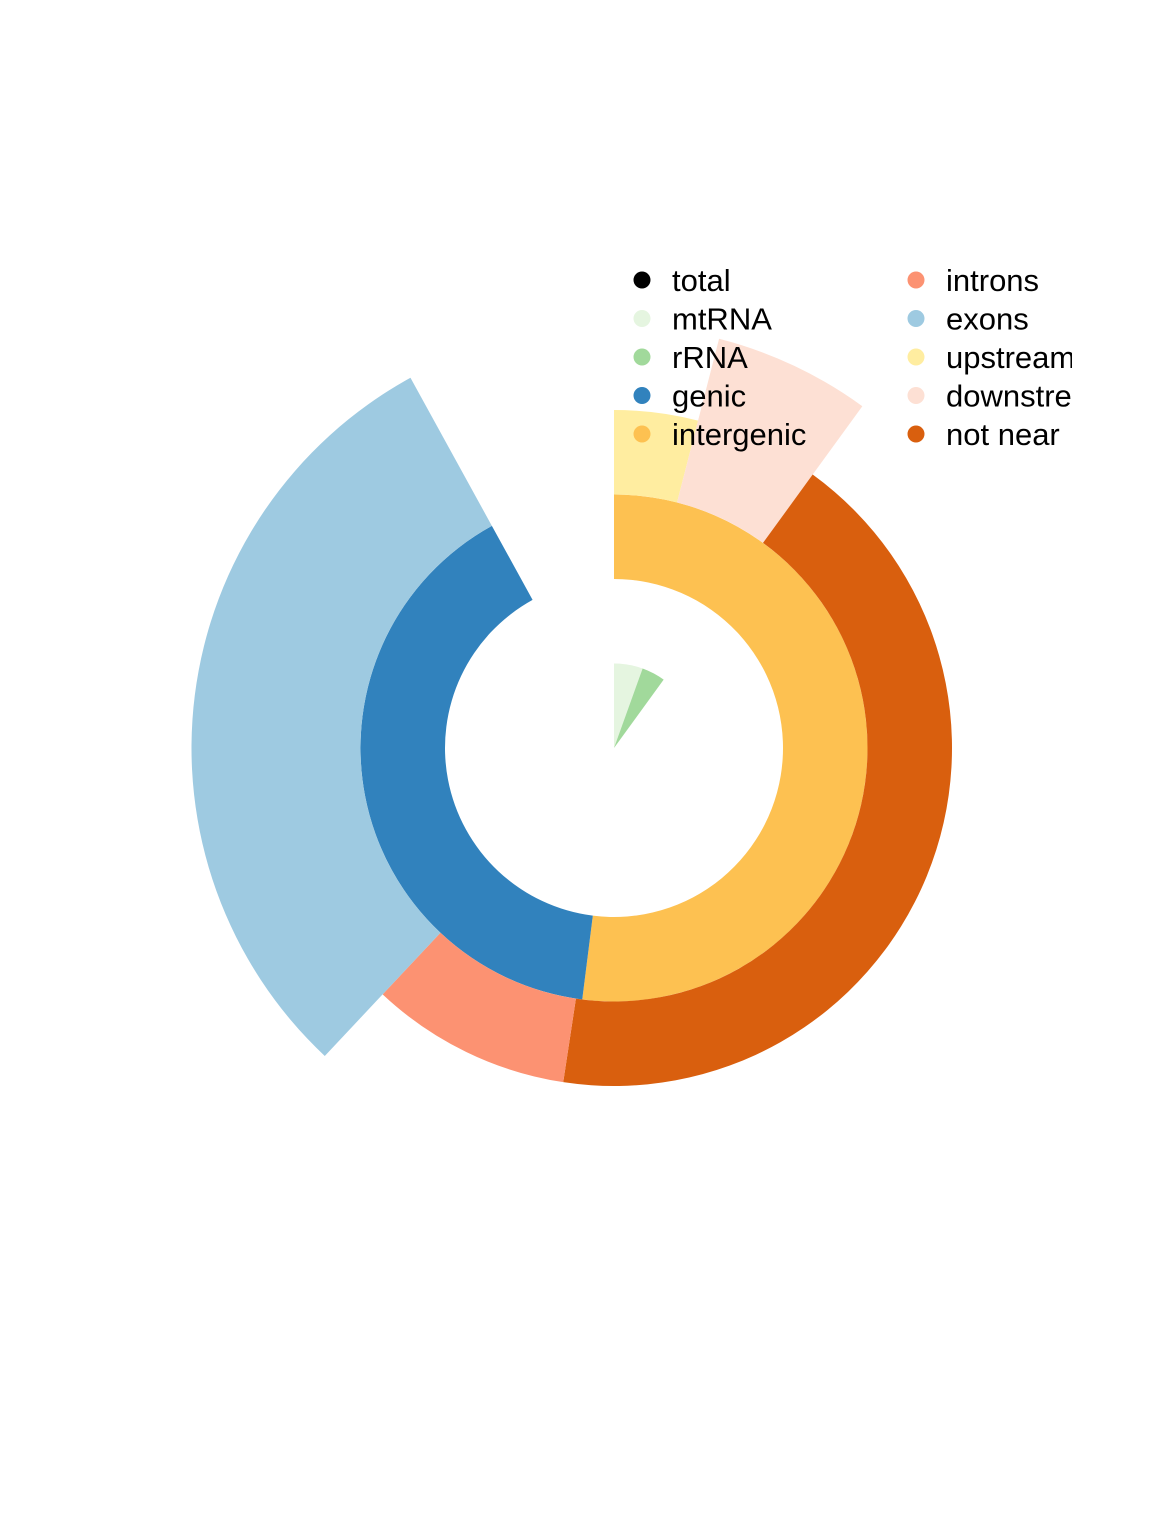 The image size is (1152, 1536). I want to click on legend-label: upstream, so click(1010, 357).